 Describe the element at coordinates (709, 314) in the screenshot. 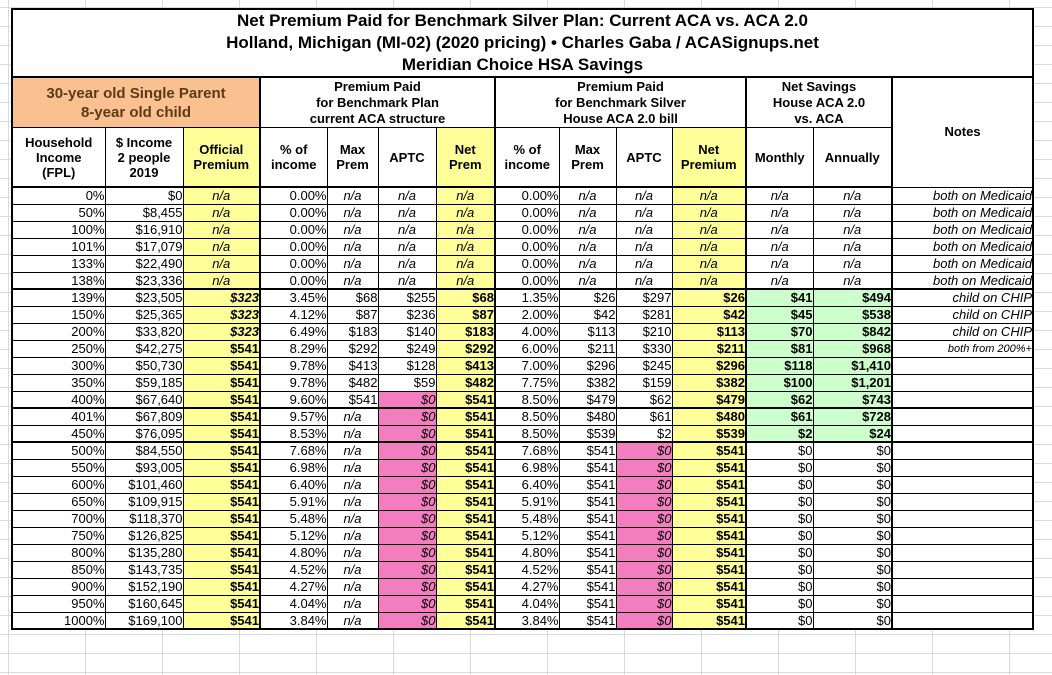

I see `cell-h2_net: $42` at that location.